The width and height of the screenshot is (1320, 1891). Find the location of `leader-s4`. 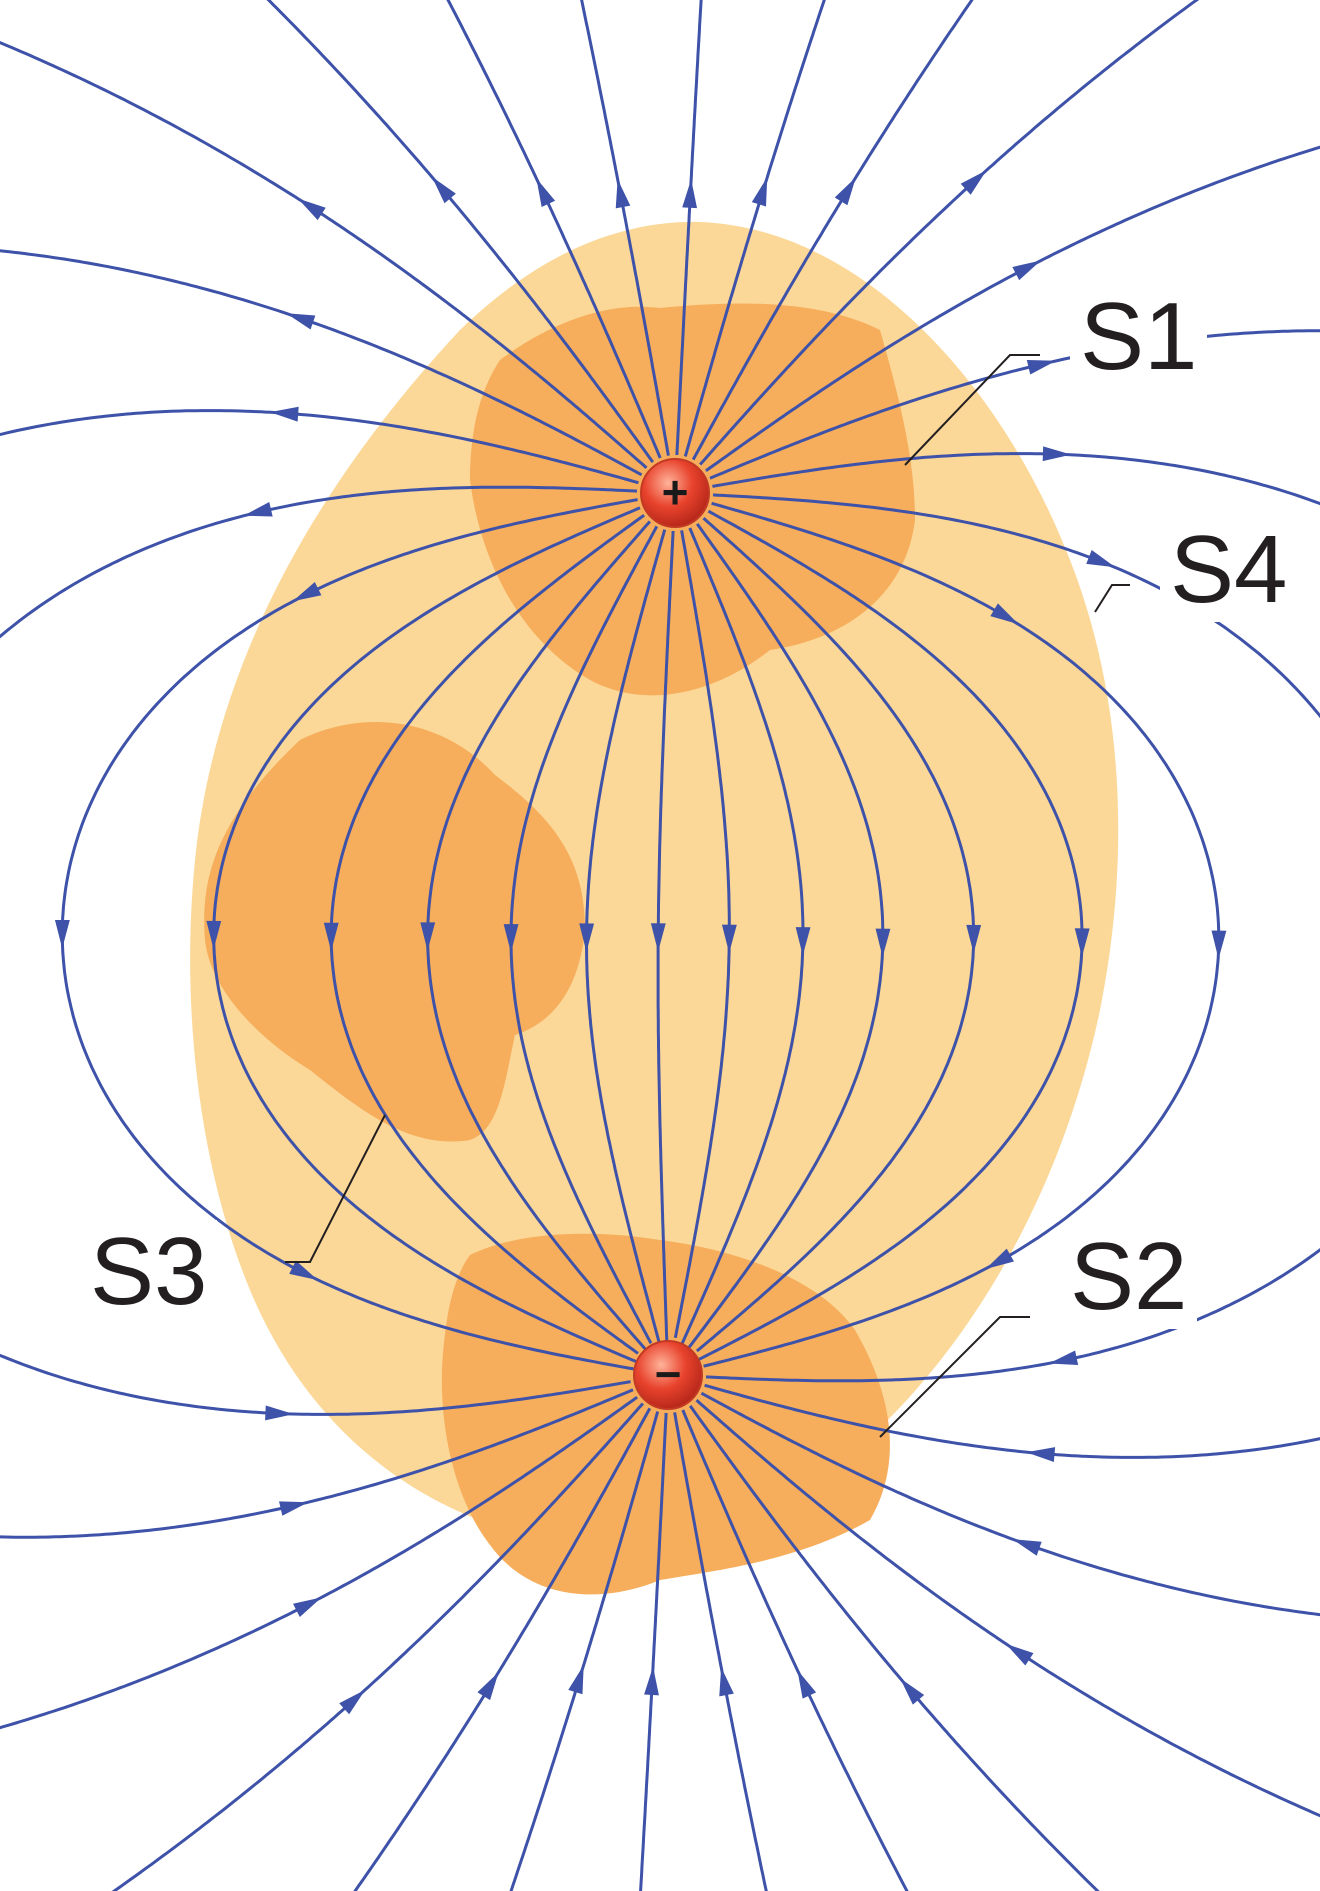

leader-s4 is located at coordinates (1112, 598).